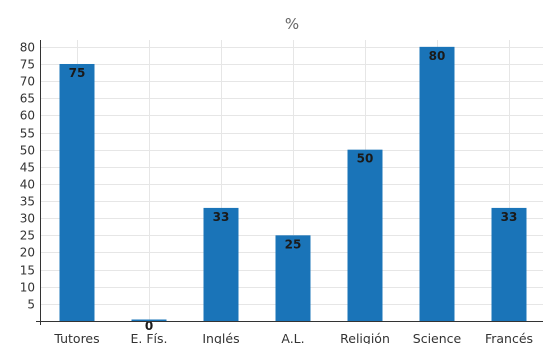  What do you see at coordinates (149, 337) in the screenshot?
I see `x-tick-label: E. Fís.` at bounding box center [149, 337].